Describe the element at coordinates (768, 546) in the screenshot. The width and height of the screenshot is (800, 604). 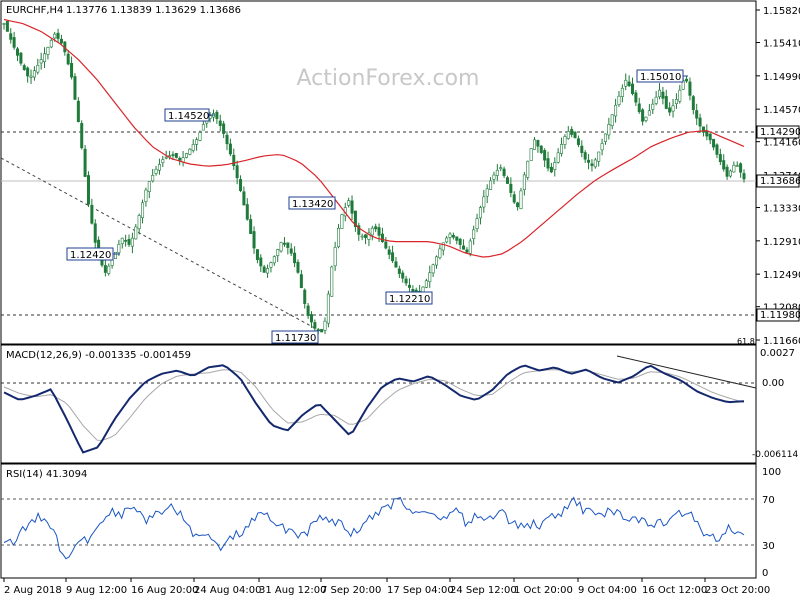
I see `rsi-tick-30: 30` at that location.